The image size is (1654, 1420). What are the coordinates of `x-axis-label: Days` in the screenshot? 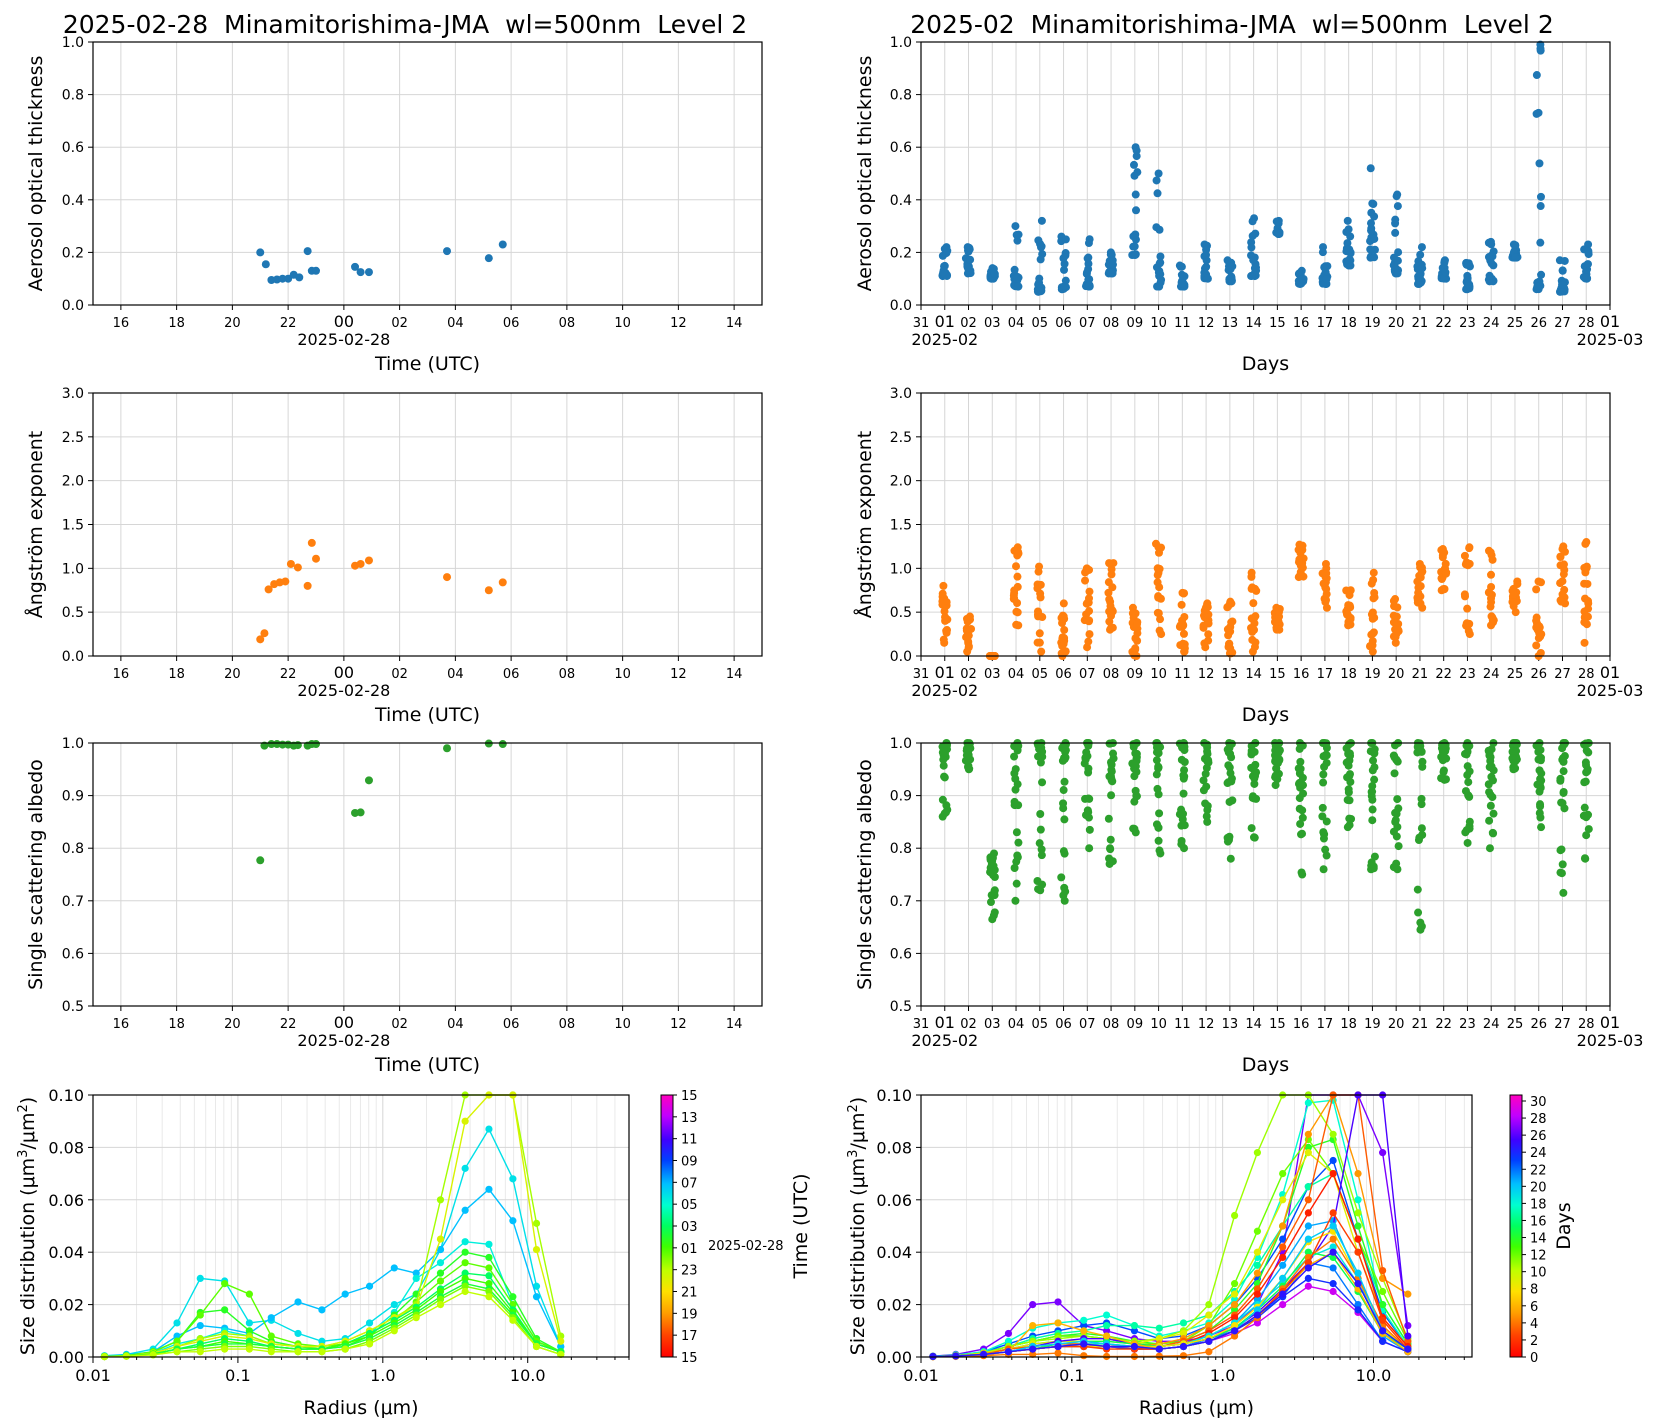 It's located at (1265, 1065).